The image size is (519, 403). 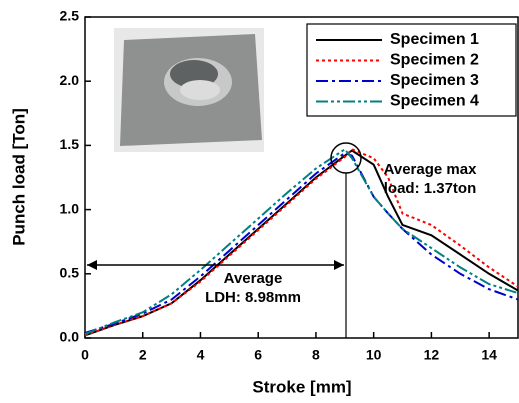 What do you see at coordinates (374, 355) in the screenshot?
I see `x-tick-label: 10` at bounding box center [374, 355].